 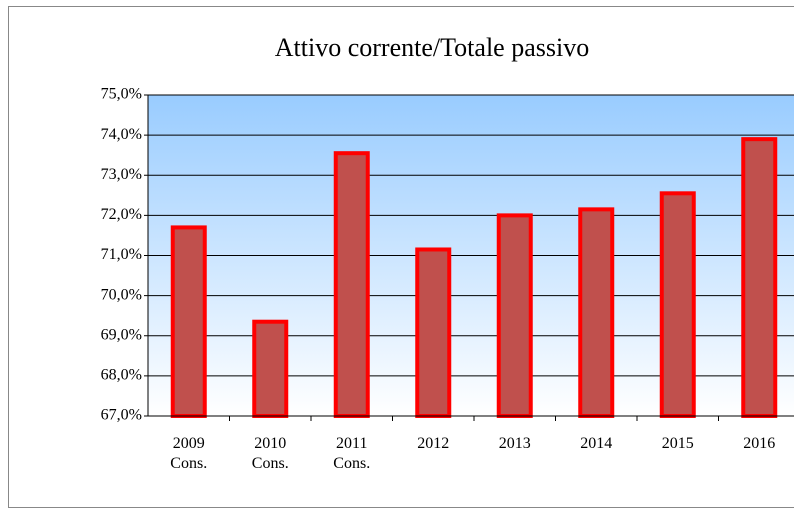 I want to click on x-tick-label: 2013, so click(x=514, y=443).